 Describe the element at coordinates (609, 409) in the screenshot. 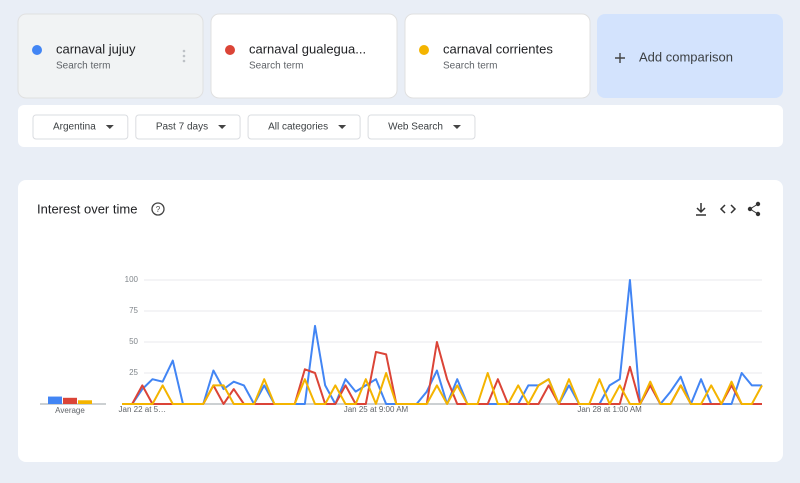

I see `x-tick-label: Jan 28 at 1:00 AM` at that location.